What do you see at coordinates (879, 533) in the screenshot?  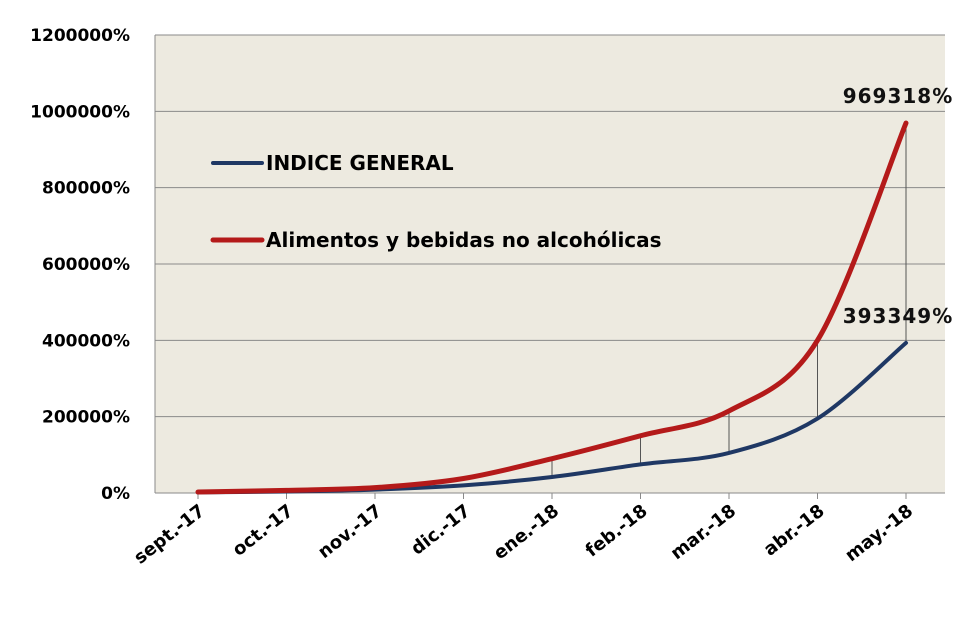 I see `x-tick-label: may.-18` at bounding box center [879, 533].